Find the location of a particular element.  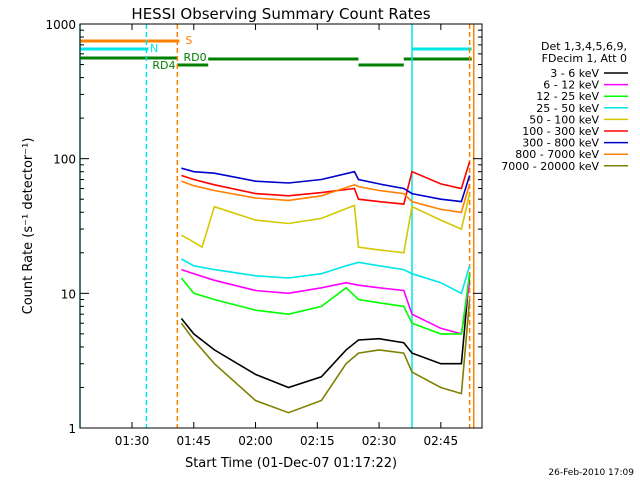

legend-label: 25 - 50 keV is located at coordinates (567, 108).